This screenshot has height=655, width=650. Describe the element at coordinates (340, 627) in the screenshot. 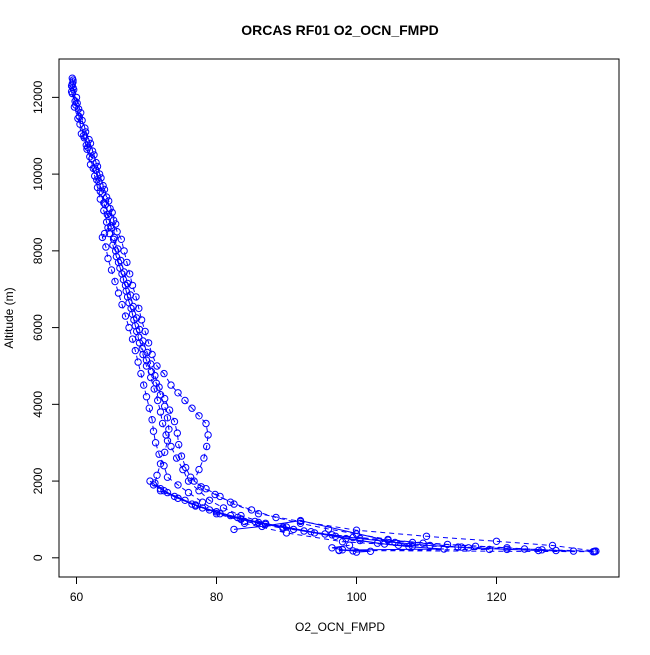

I see `x-axis-label: O2_OCN_FMPD` at that location.